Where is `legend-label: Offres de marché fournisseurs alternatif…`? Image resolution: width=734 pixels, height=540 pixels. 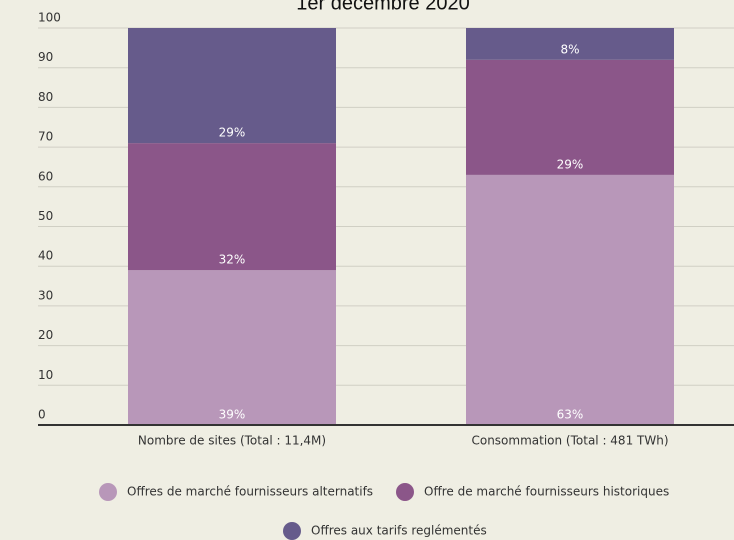
legend-label: Offres de marché fournisseurs alternatif… is located at coordinates (250, 492).